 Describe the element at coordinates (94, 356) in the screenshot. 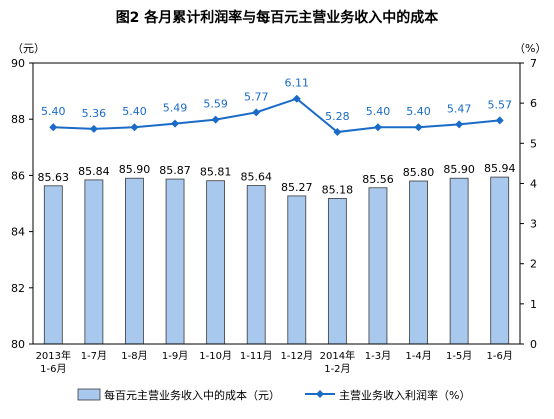

I see `x-axis-tick-label: 1-7月` at that location.